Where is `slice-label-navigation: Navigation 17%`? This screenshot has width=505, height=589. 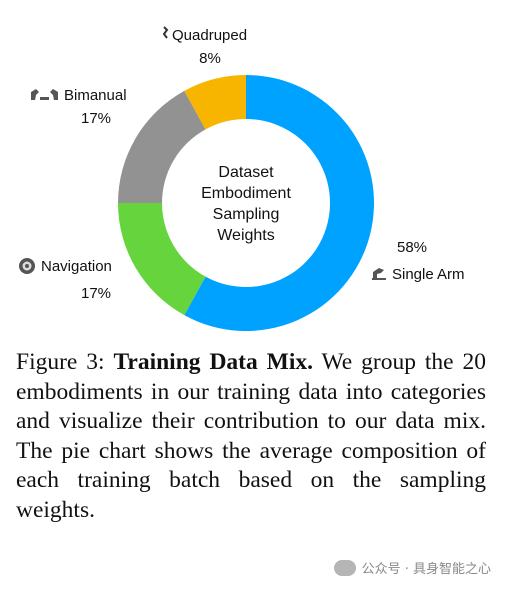
slice-label-navigation: Navigation 17% is located at coordinates (65, 280).